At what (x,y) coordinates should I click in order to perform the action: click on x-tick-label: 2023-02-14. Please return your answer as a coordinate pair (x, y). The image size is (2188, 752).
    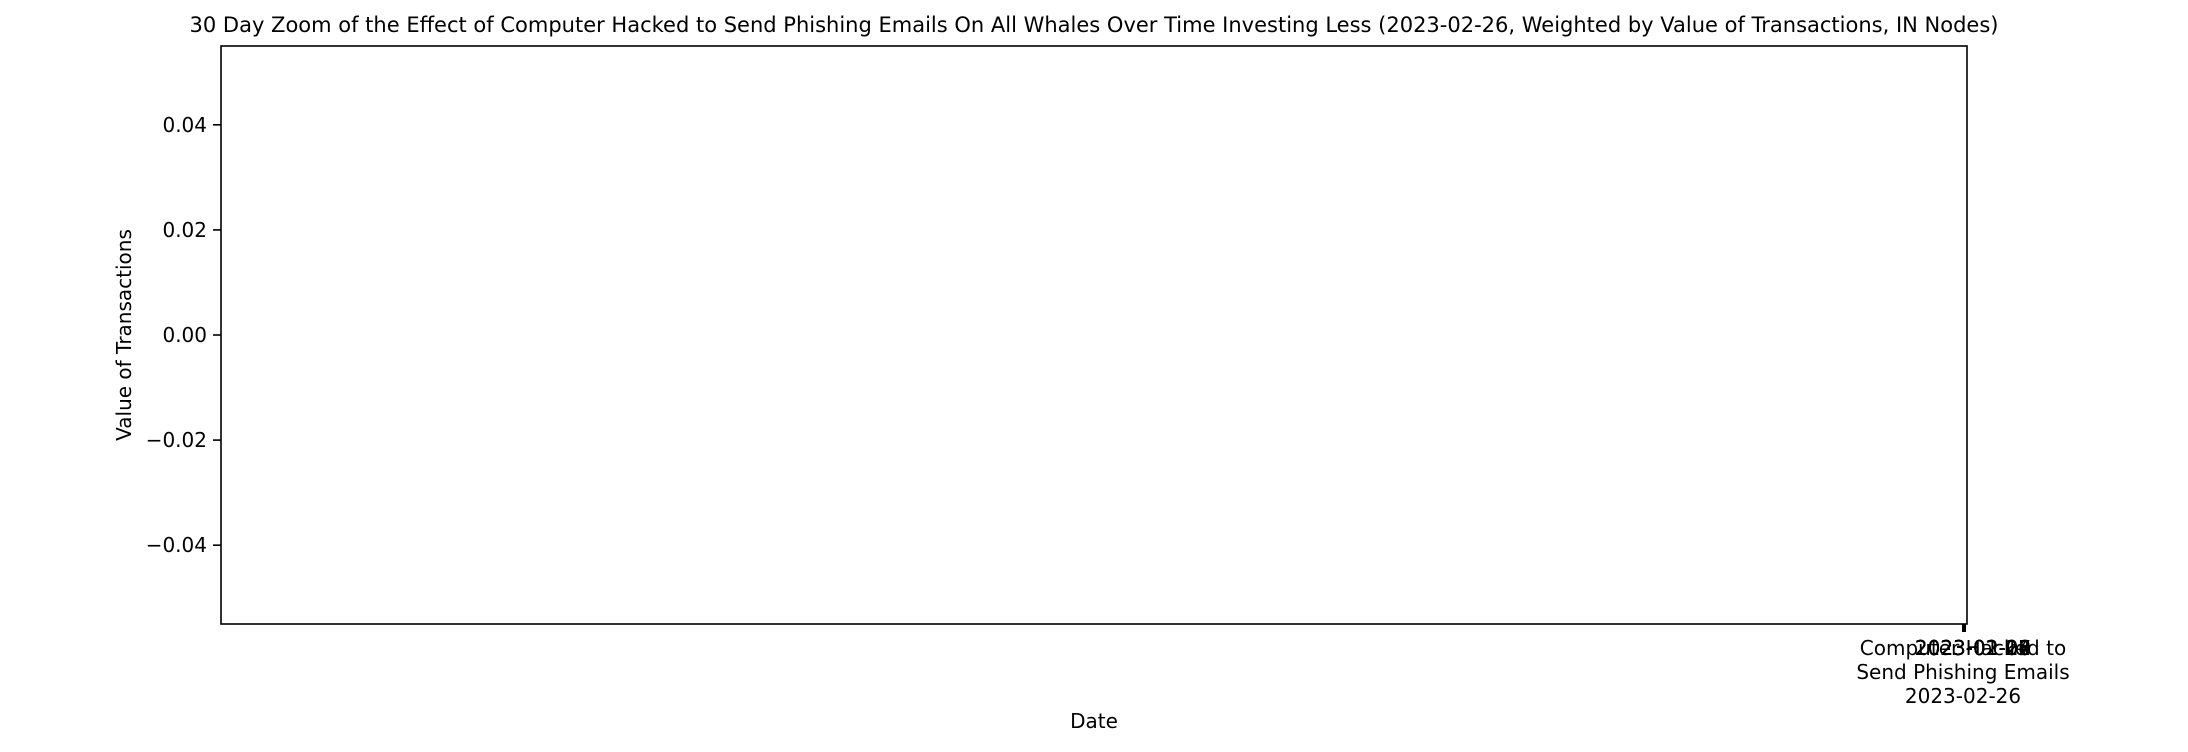
    Looking at the image, I should click on (1973, 648).